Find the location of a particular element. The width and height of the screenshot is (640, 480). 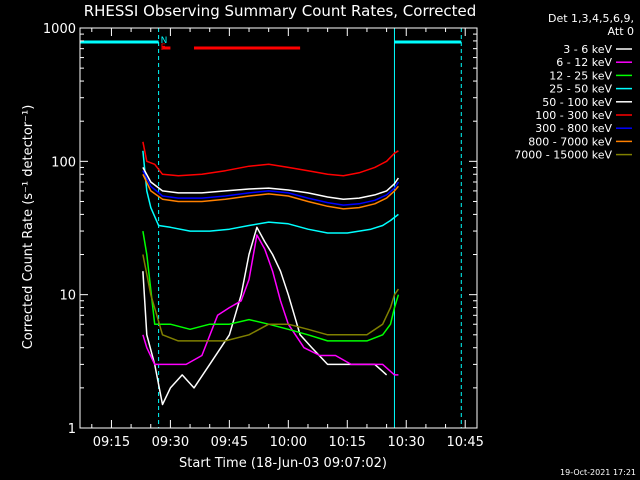

x-tick-label: 10:15 is located at coordinates (347, 442).